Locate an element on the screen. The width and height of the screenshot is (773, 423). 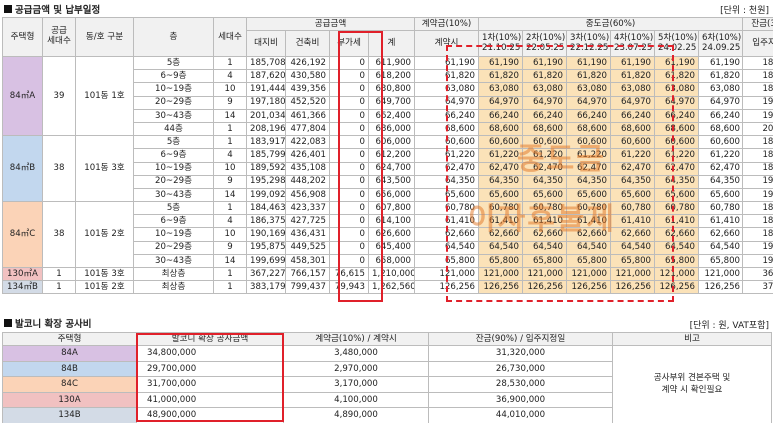
total-cell: 649,700 is located at coordinates (391, 102).